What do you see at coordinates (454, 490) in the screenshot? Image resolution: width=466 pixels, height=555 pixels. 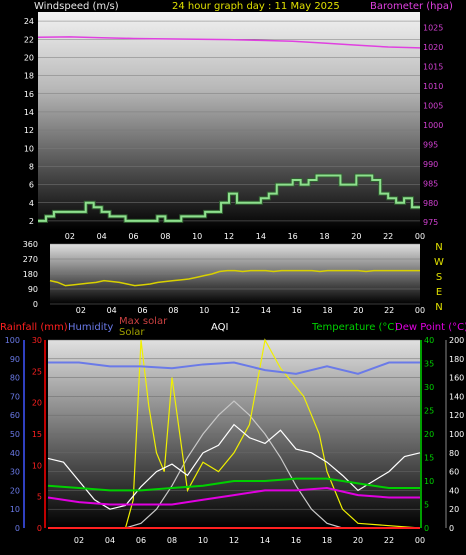 I see `solar-tick-label: 40` at bounding box center [454, 490].